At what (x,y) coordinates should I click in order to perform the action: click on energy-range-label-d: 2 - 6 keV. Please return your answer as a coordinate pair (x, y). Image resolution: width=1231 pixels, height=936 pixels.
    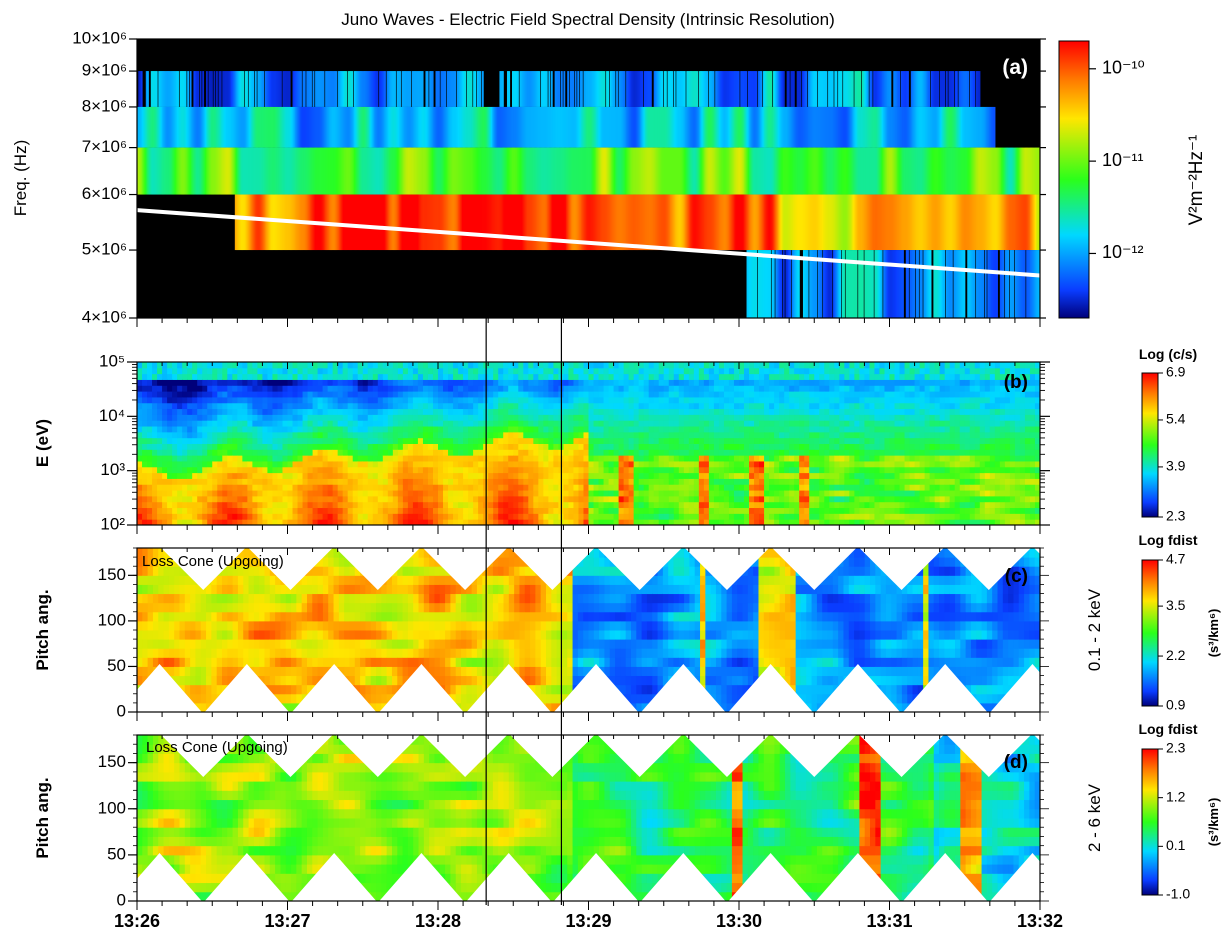
    Looking at the image, I should click on (1094, 817).